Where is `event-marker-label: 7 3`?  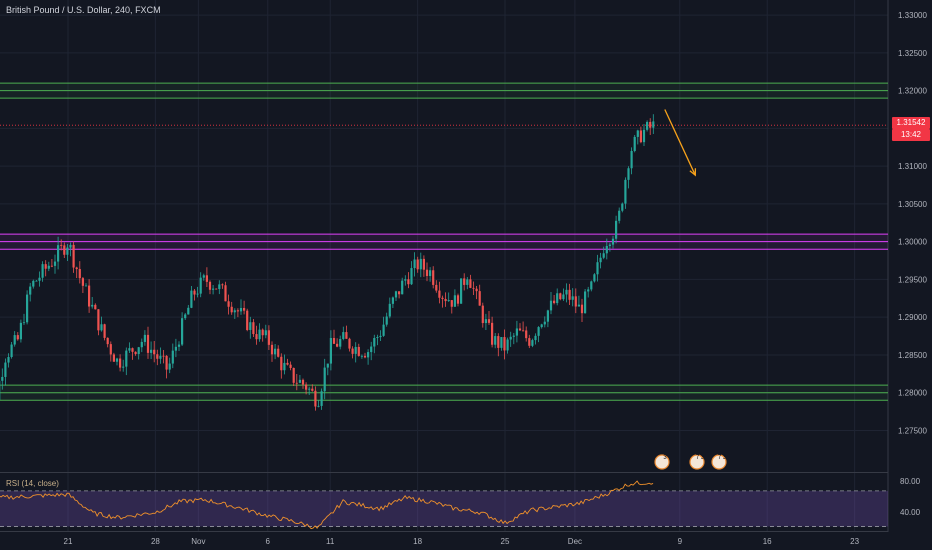
event-marker-label: 7 3 is located at coordinates (722, 458).